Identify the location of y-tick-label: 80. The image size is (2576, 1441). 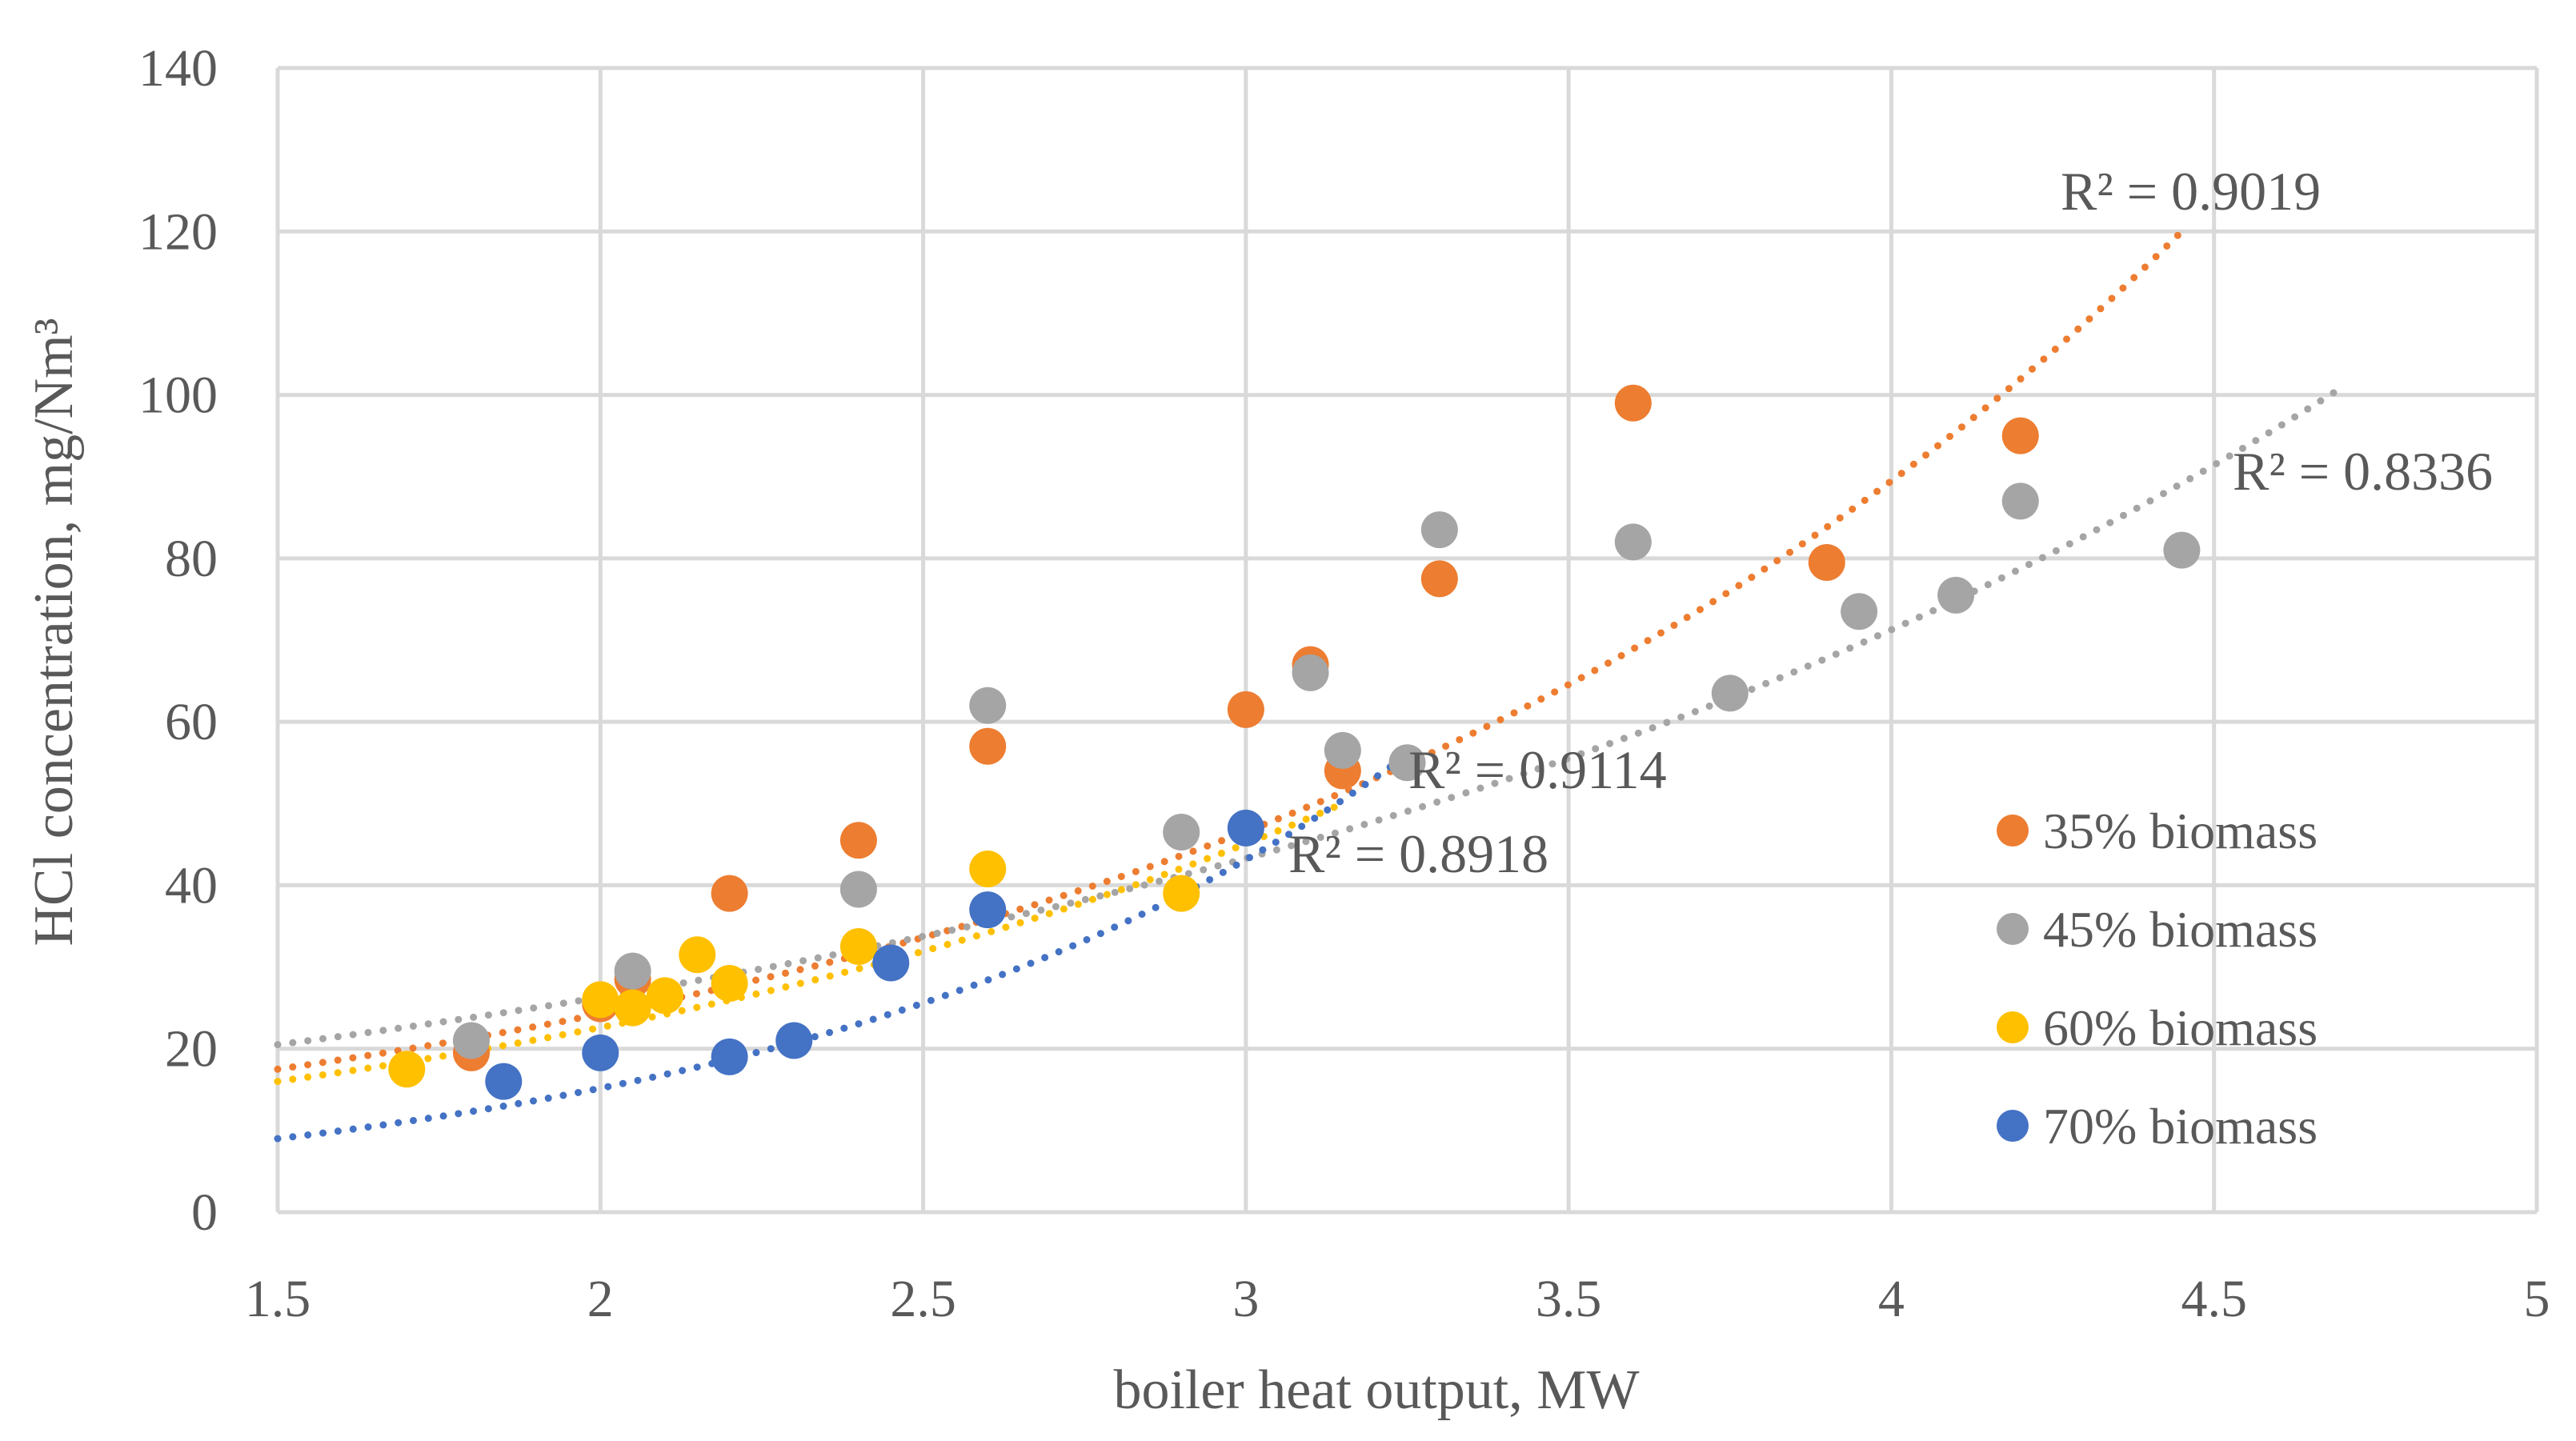
(191, 559).